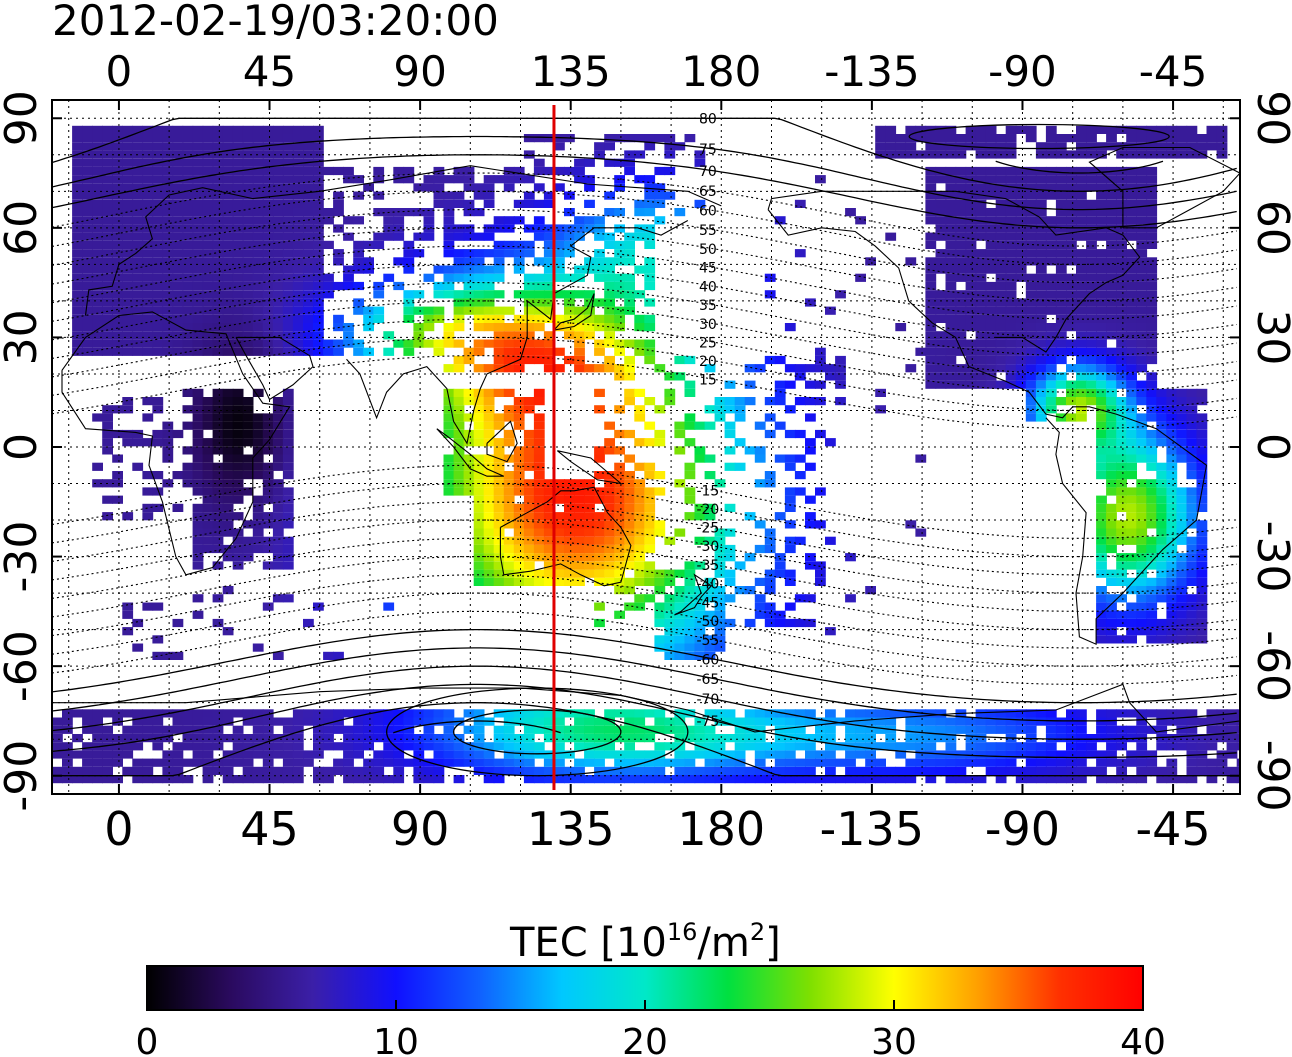 The width and height of the screenshot is (1292, 1057). Describe the element at coordinates (708, 343) in the screenshot. I see `contour-label: 25` at that location.